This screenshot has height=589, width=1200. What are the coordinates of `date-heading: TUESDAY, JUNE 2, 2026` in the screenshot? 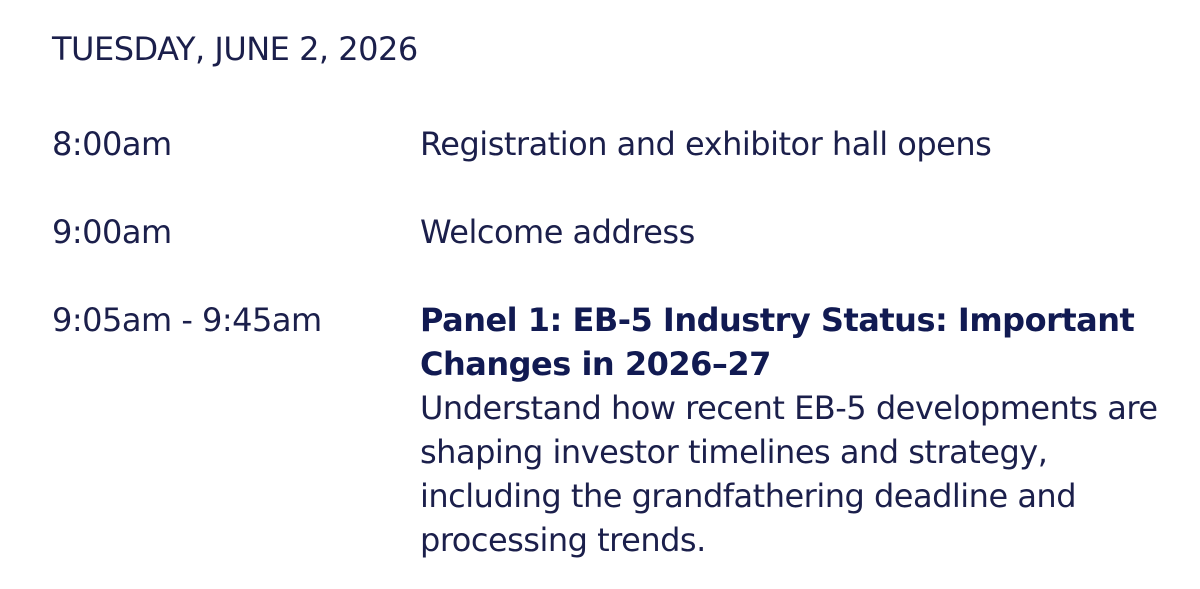 It's located at (235, 49).